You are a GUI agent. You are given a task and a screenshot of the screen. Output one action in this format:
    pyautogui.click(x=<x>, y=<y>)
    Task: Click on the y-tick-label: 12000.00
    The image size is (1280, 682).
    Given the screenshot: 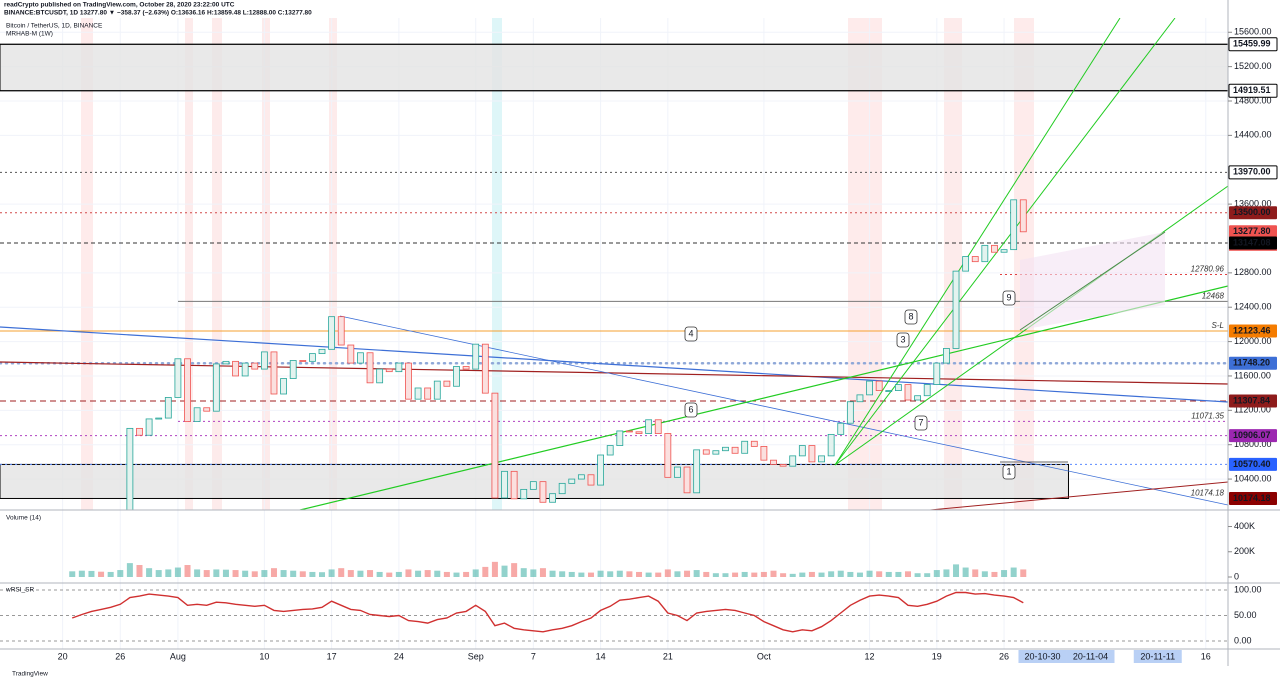 What is the action you would take?
    pyautogui.click(x=1253, y=341)
    